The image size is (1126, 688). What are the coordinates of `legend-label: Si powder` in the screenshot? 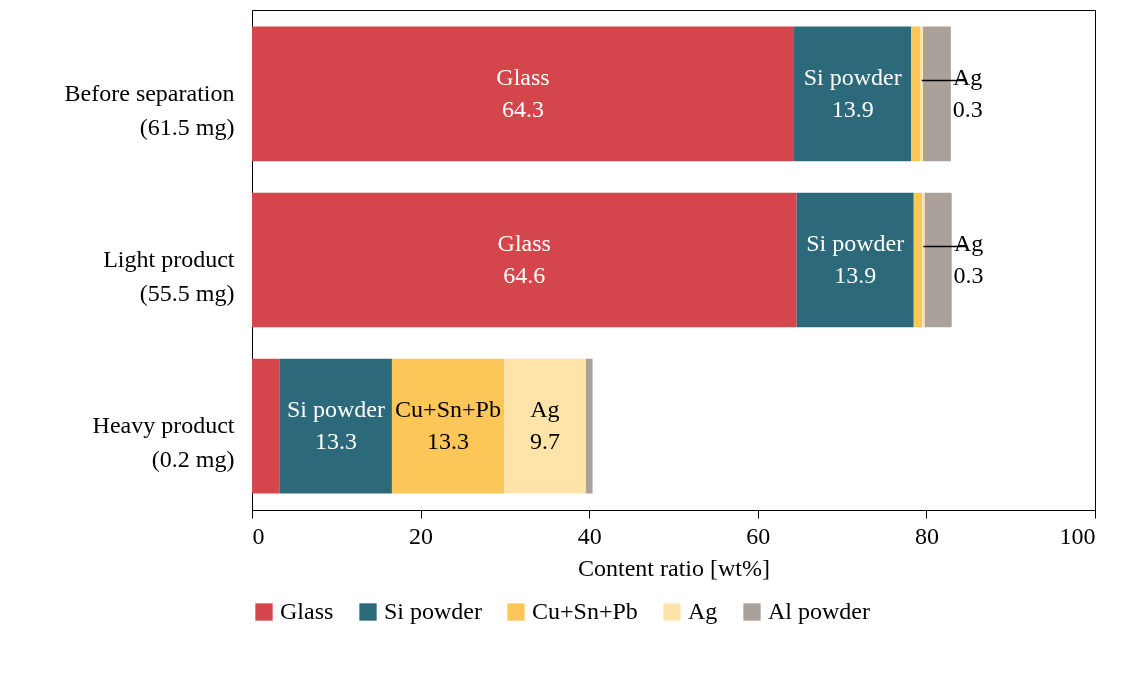 It's located at (433, 611).